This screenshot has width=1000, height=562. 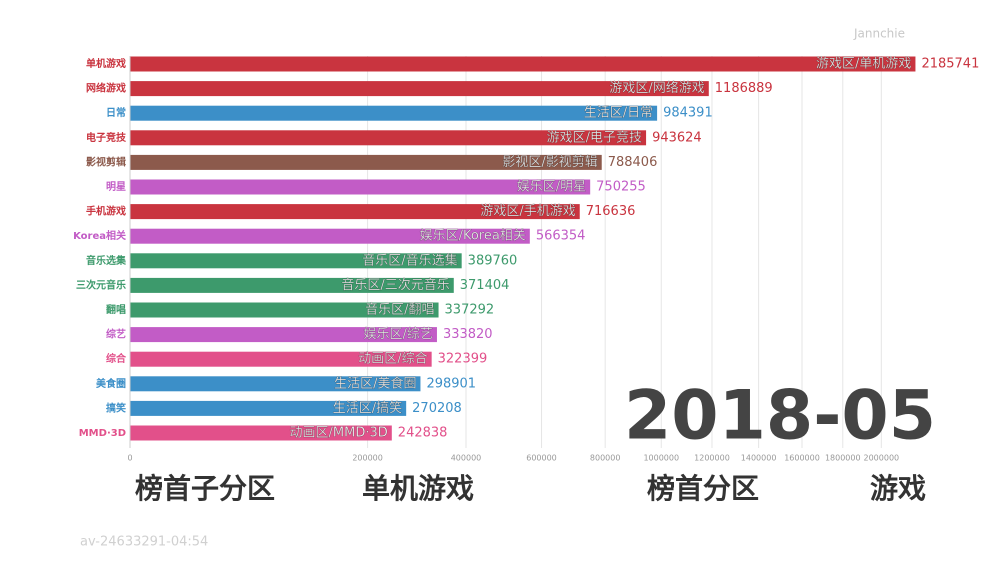 I want to click on bar-label: 影视区/影视剪辑, so click(x=549, y=162).